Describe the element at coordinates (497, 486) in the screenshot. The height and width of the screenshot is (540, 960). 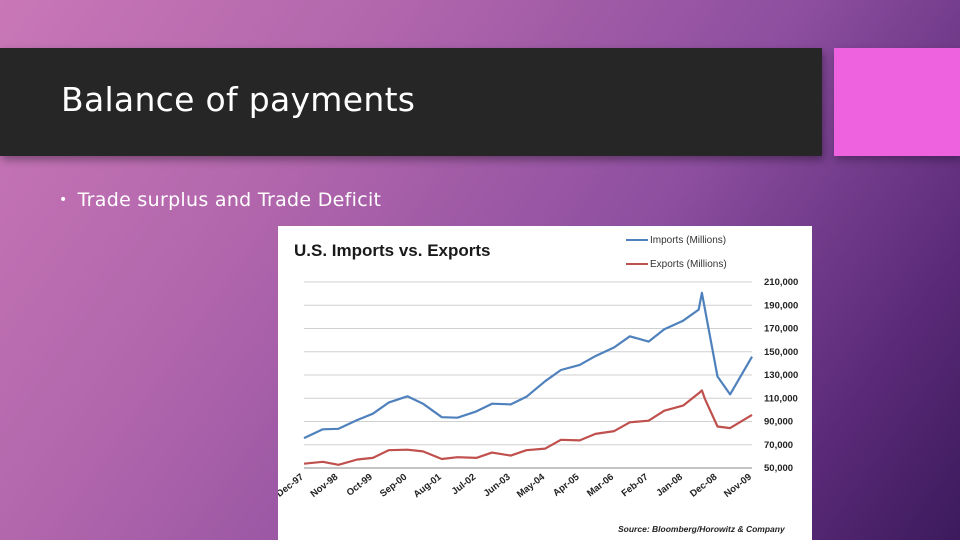
I see `x-tick-label: Jun-03` at that location.